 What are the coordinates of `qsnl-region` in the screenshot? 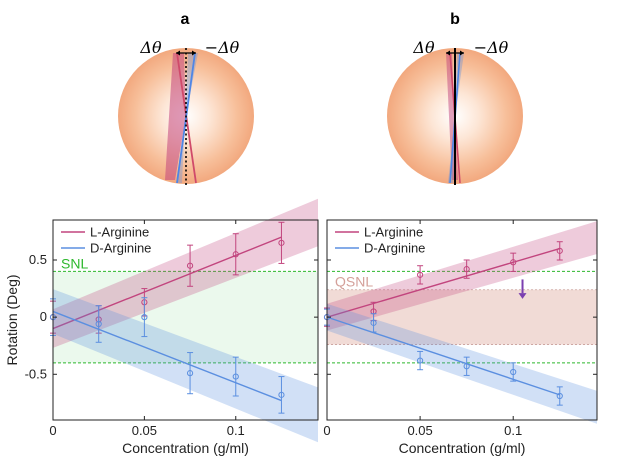 It's located at (462, 317).